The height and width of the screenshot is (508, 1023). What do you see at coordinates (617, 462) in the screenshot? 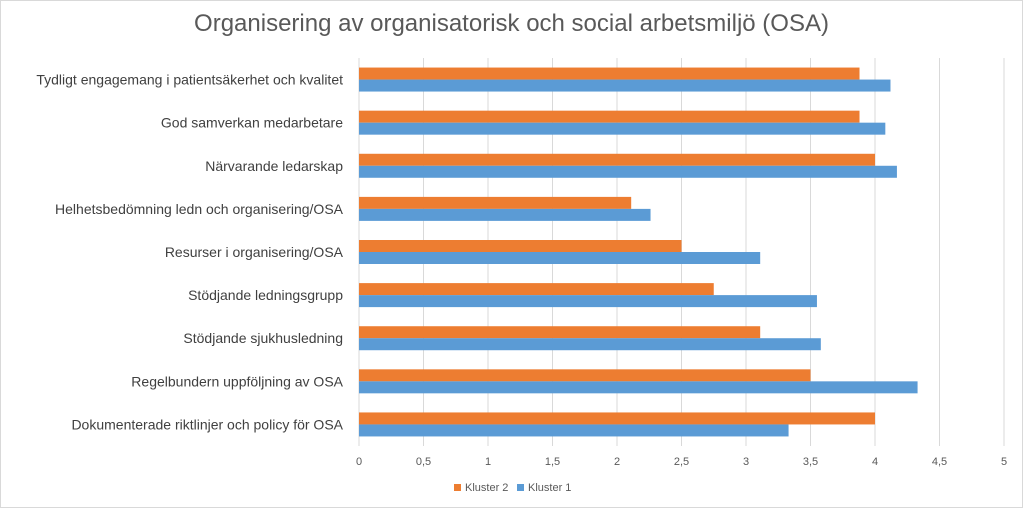
I see `x-tick-label: 2` at bounding box center [617, 462].